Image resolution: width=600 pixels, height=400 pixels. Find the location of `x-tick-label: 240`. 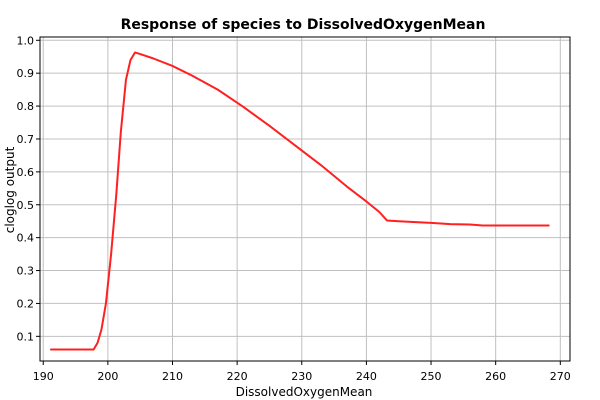

x-tick-label: 240 is located at coordinates (366, 376).